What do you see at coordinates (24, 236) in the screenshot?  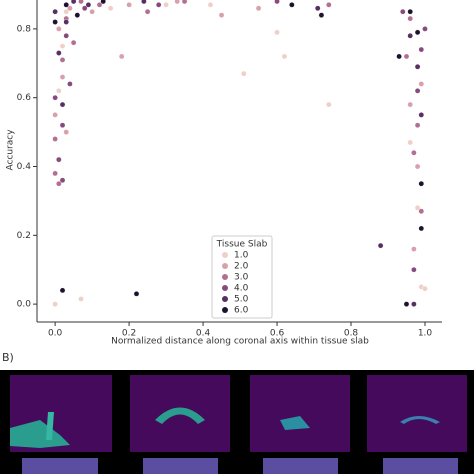 I see `y-tick-label: 0.2` at bounding box center [24, 236].